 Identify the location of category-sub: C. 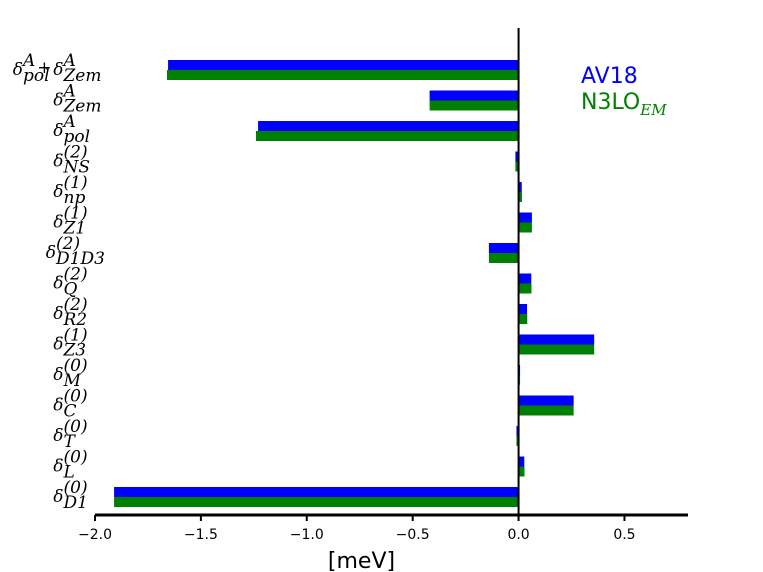
(70, 412).